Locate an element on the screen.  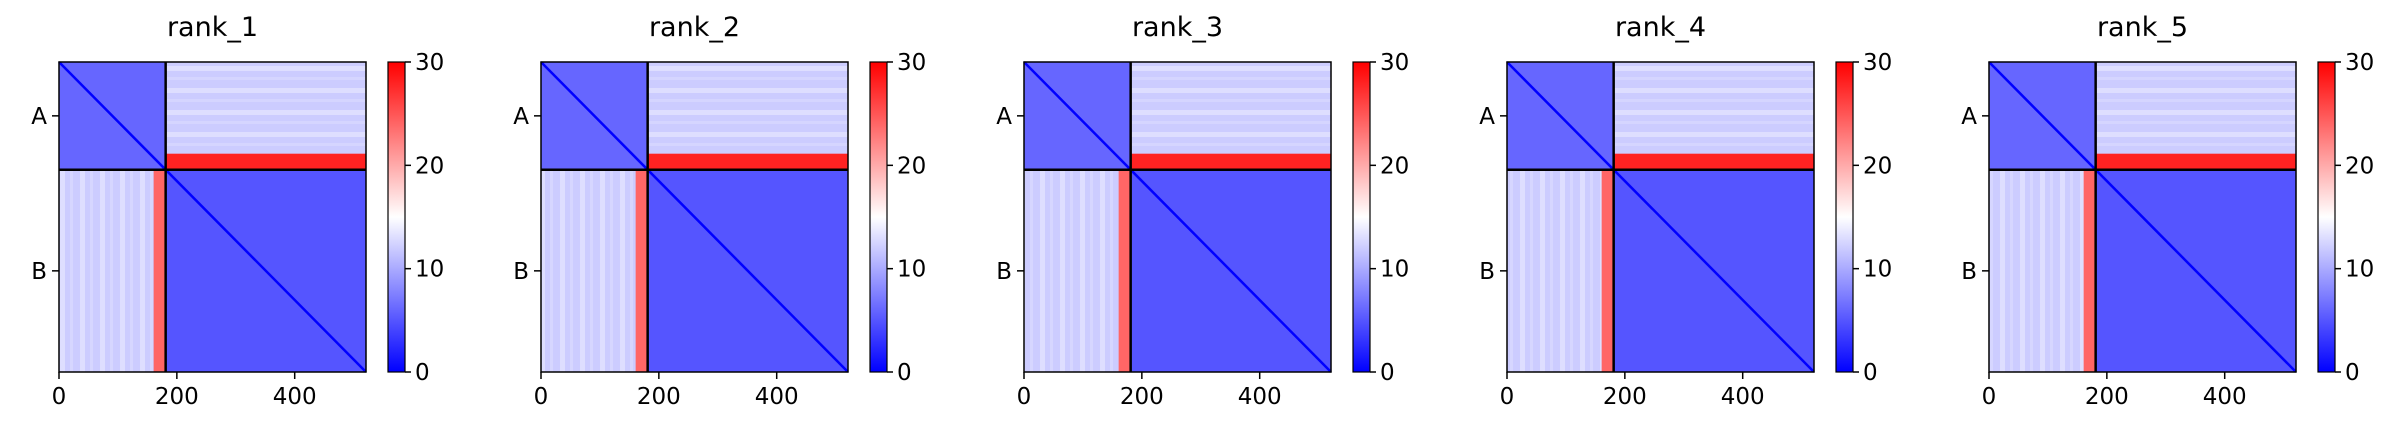
panel-title: rank_5 is located at coordinates (2142, 27).